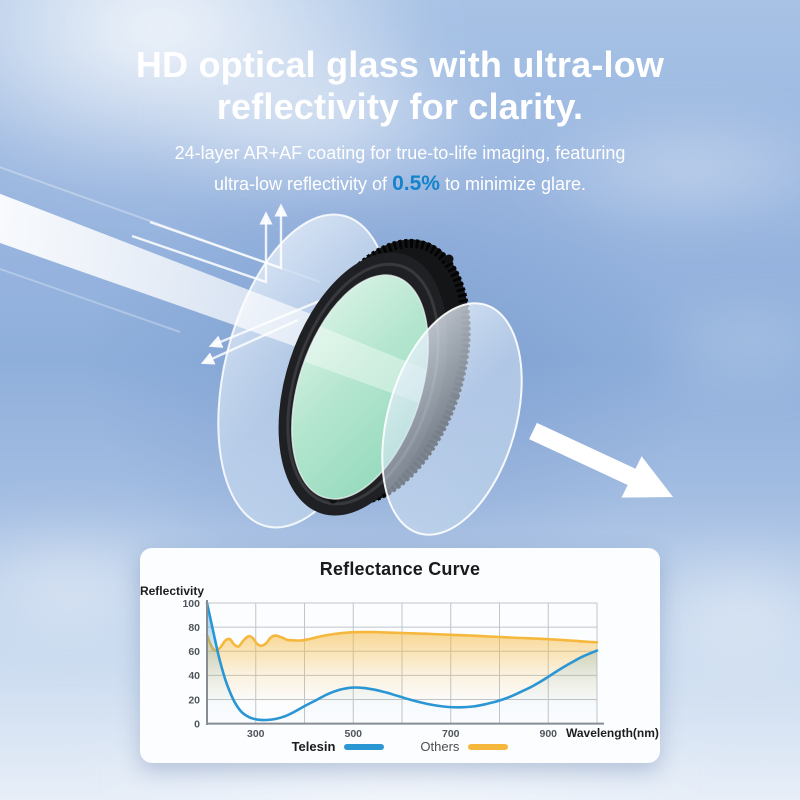 This screenshot has width=800, height=800. I want to click on legend-item-telesin: Telesin, so click(338, 746).